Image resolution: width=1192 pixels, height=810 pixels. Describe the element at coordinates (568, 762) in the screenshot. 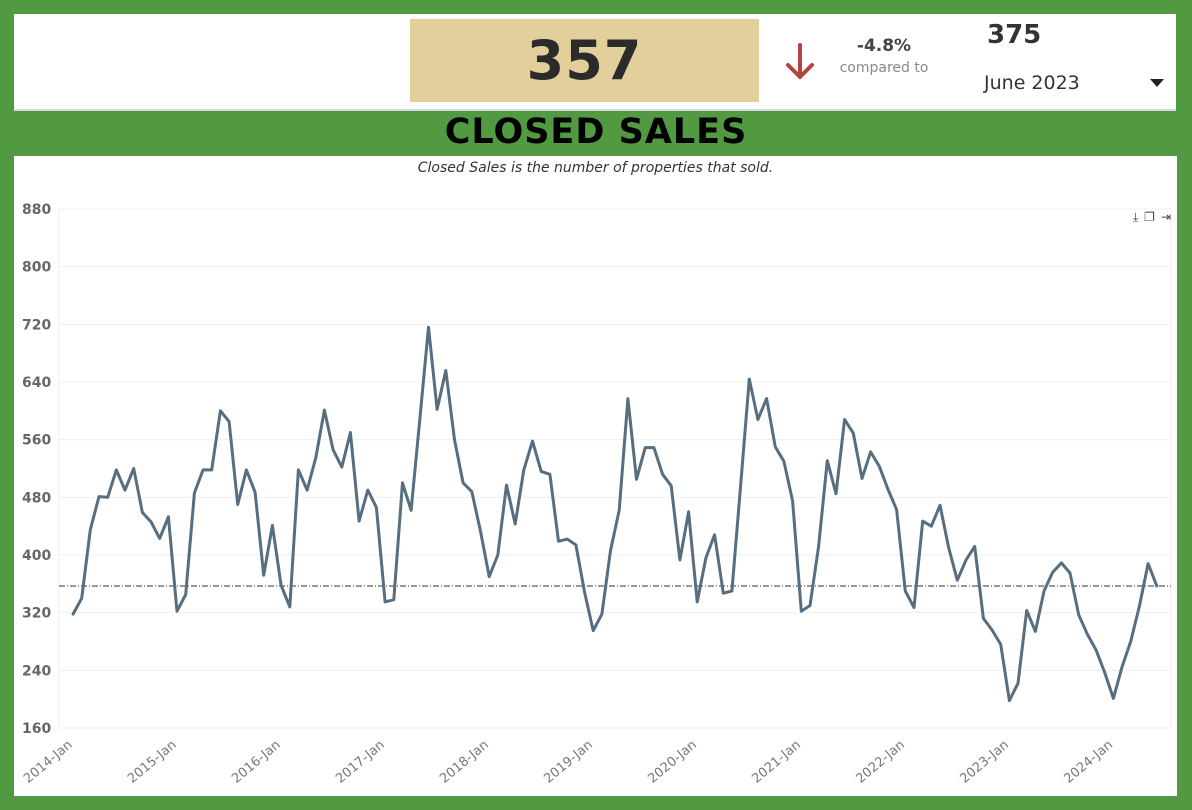

I see `x-tick-label: 2019-Jan` at that location.